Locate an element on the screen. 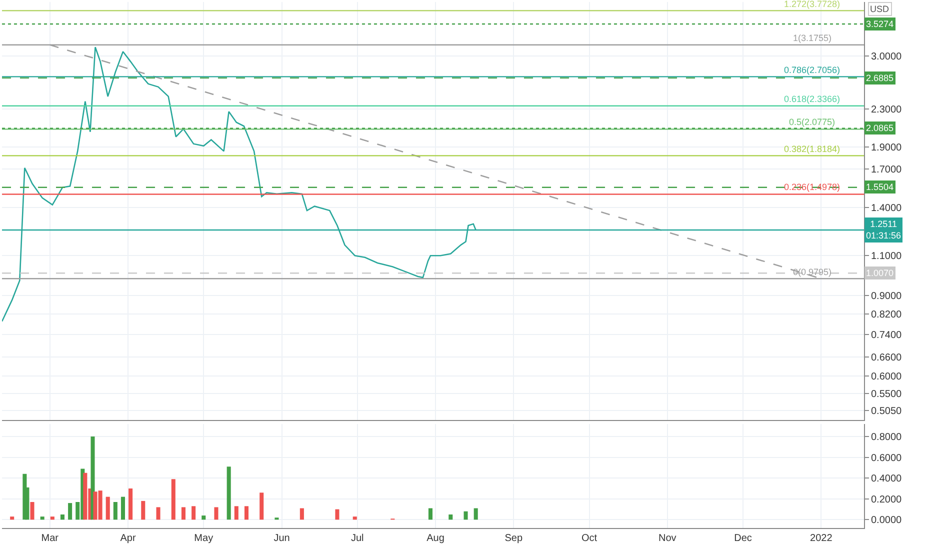  ref-line-label: 2.0865 is located at coordinates (880, 128).